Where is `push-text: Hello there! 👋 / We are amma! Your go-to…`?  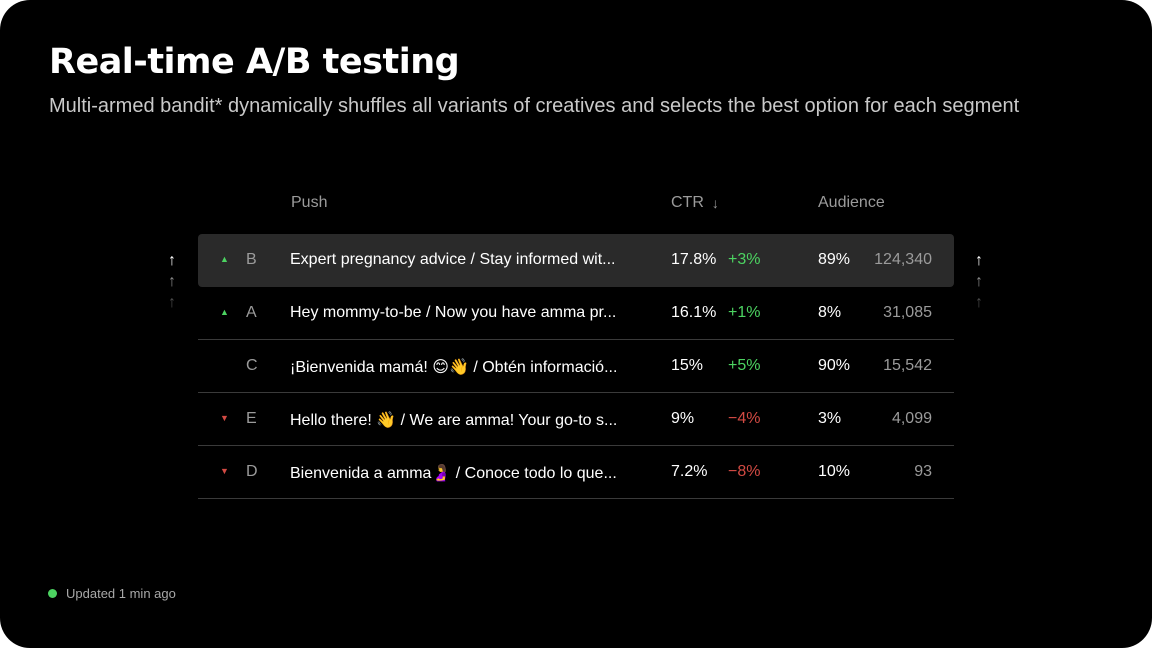 push-text: Hello there! 👋 / We are amma! Your go-to… is located at coordinates (454, 420).